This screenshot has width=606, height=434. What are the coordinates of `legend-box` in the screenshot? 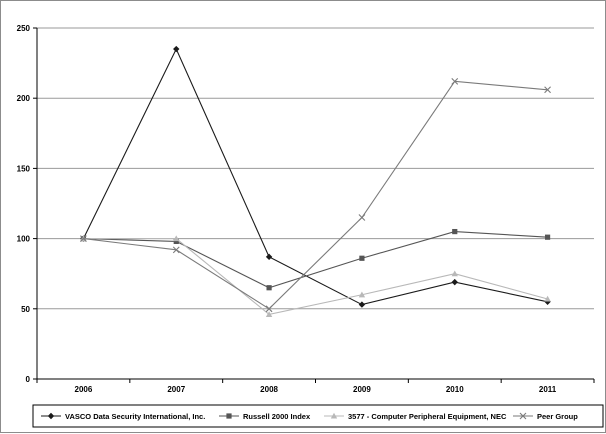 It's located at (318, 416).